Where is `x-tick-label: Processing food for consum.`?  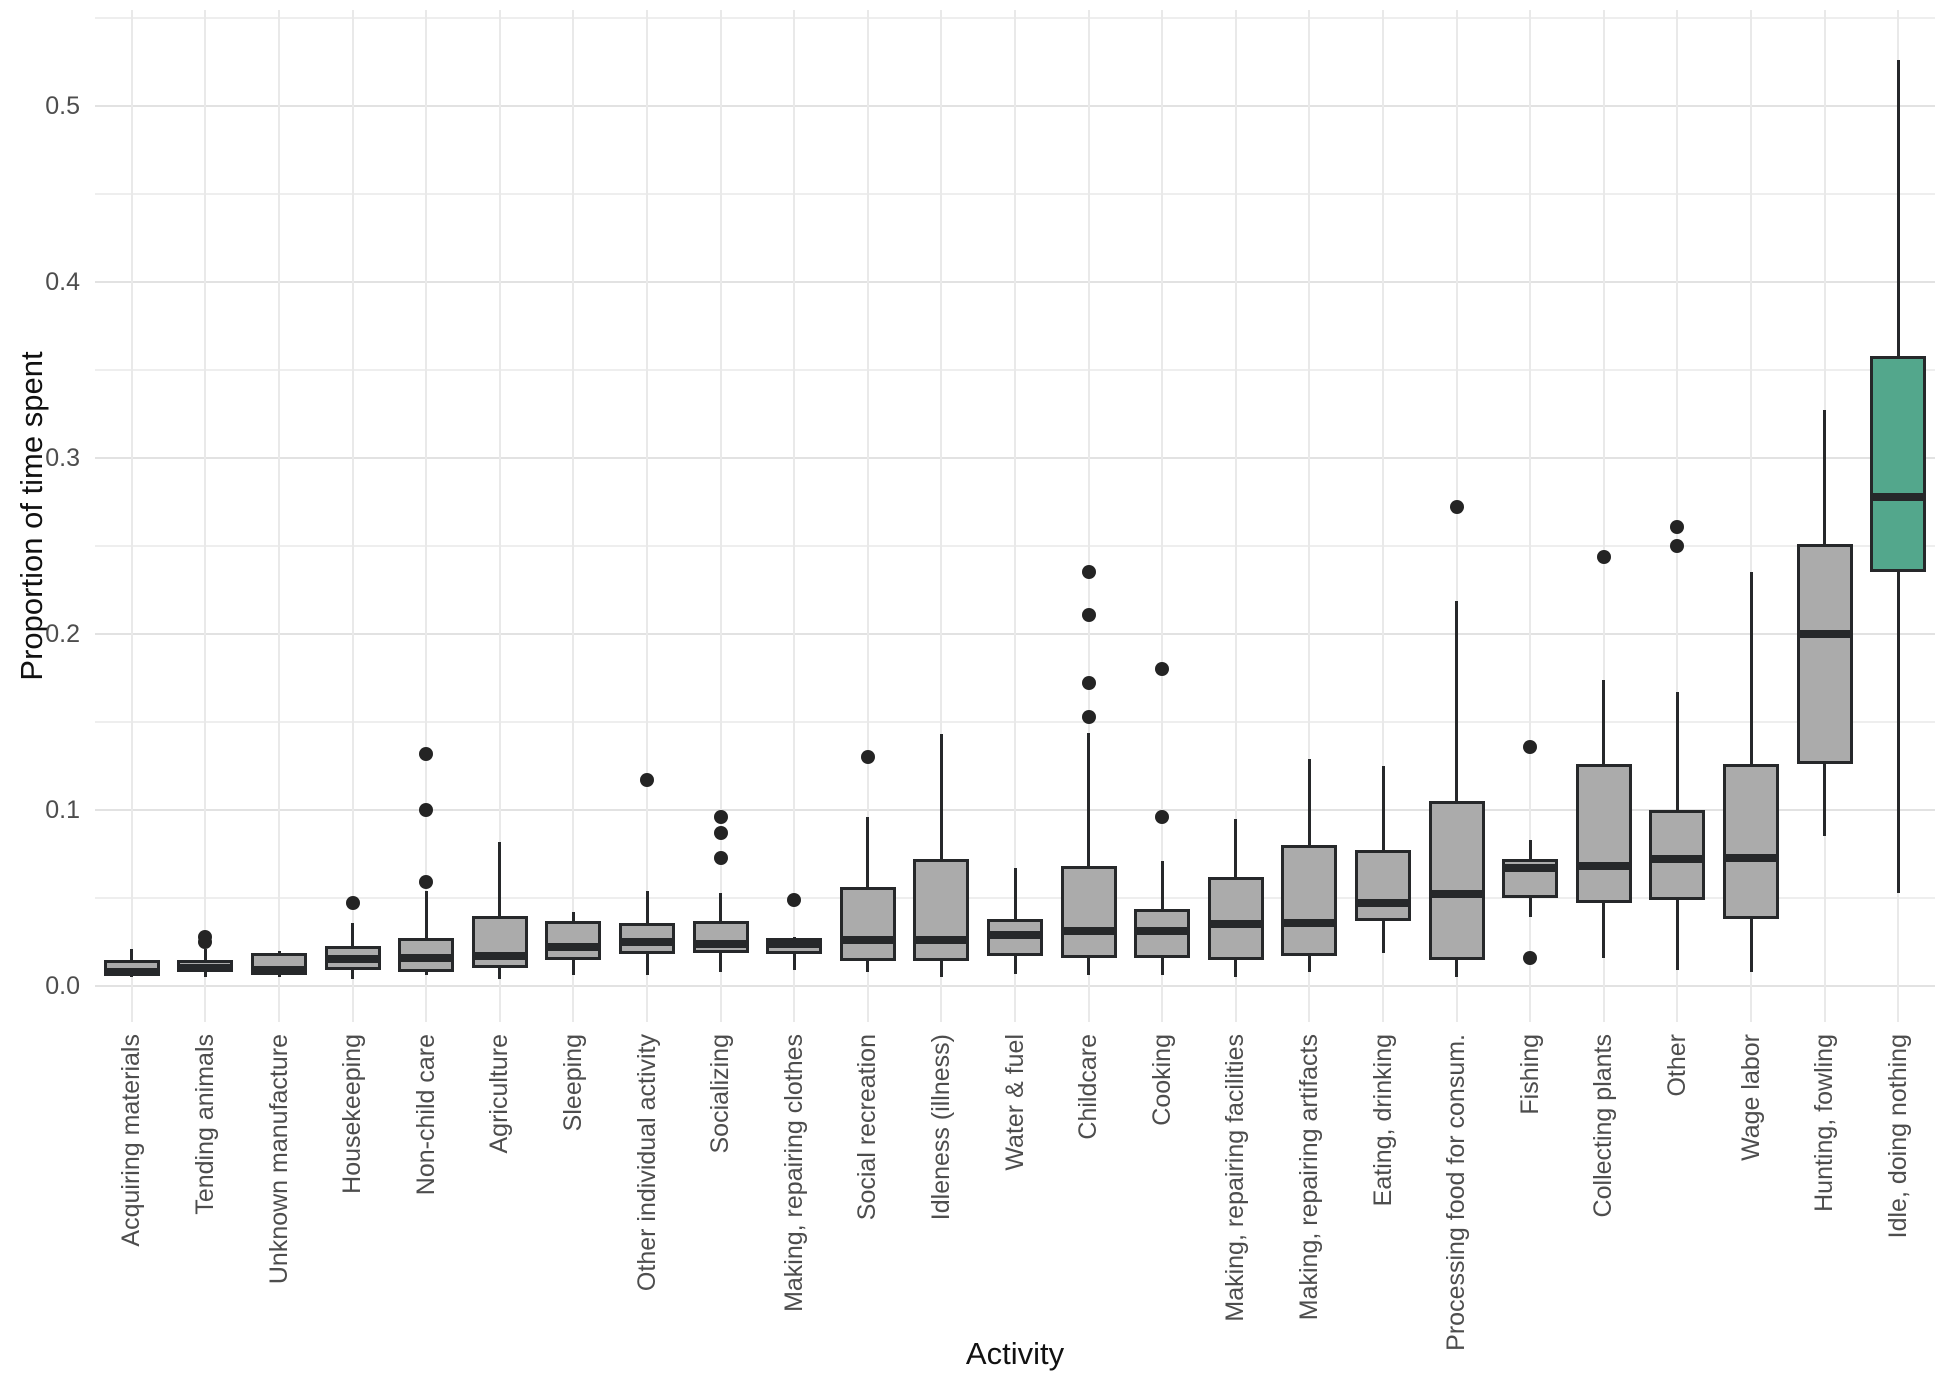 x-tick-label: Processing food for consum. is located at coordinates (1456, 1192).